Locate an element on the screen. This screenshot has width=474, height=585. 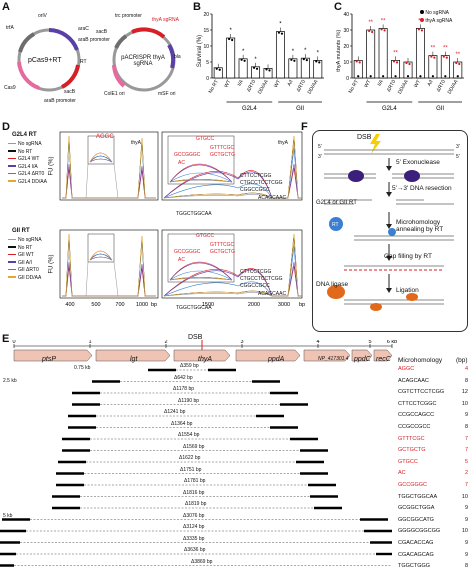
deletion-label: Δ359 bp is located at coordinates (189, 366).